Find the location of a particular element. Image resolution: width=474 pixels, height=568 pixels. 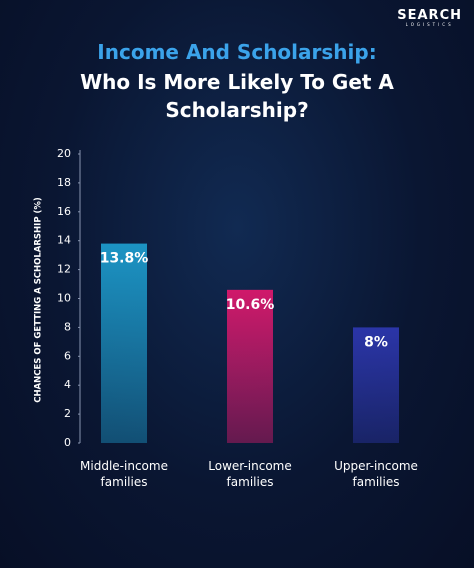

value-label: 13.8% is located at coordinates (124, 259).